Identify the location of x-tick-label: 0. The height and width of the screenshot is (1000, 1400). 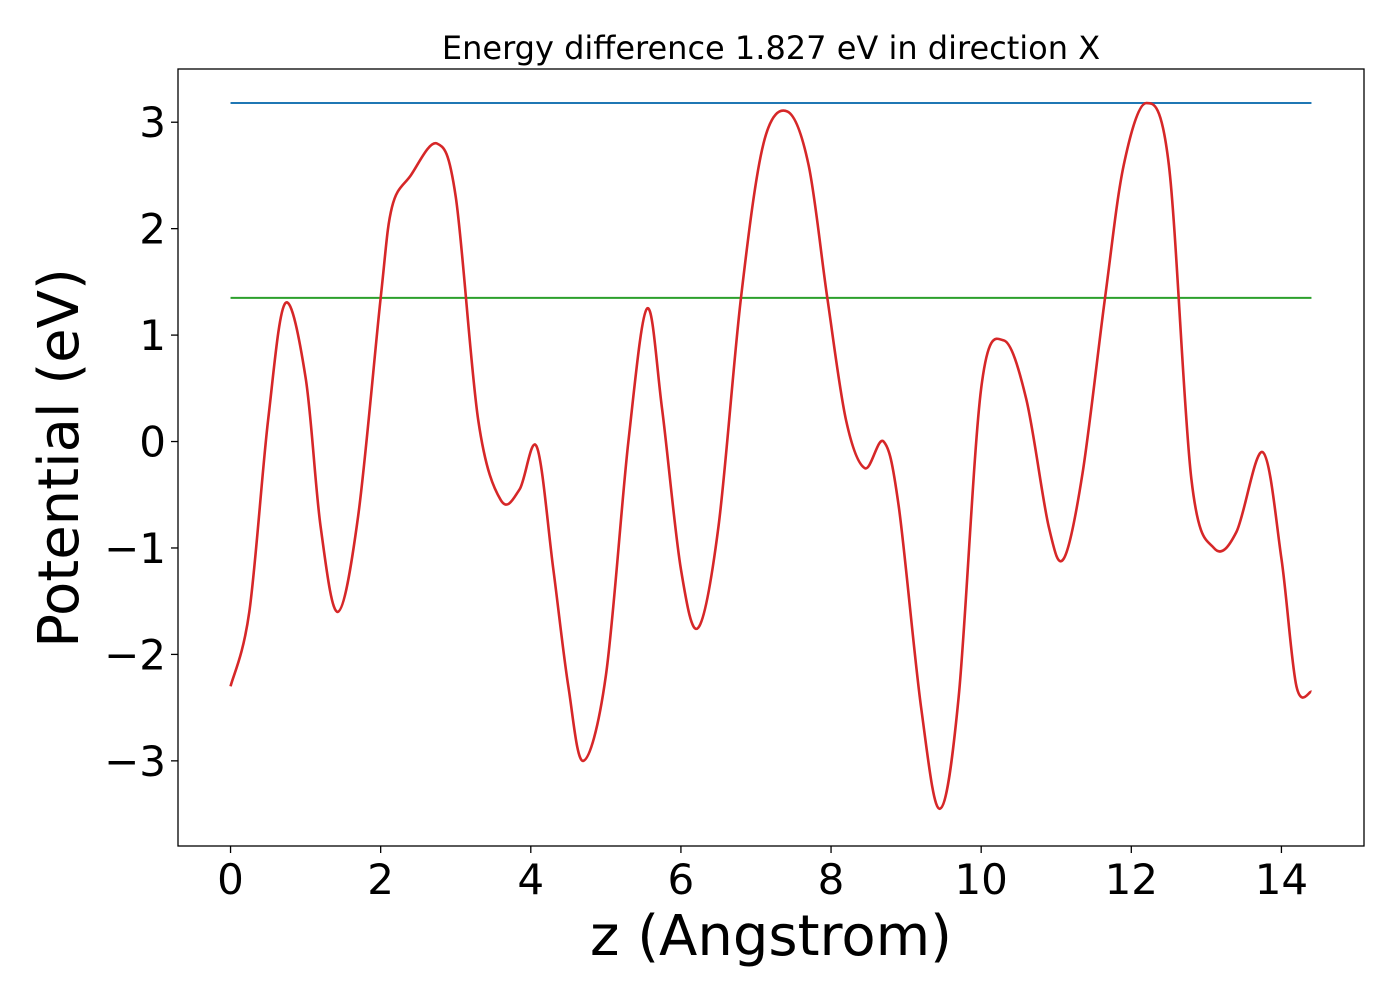
(230, 879).